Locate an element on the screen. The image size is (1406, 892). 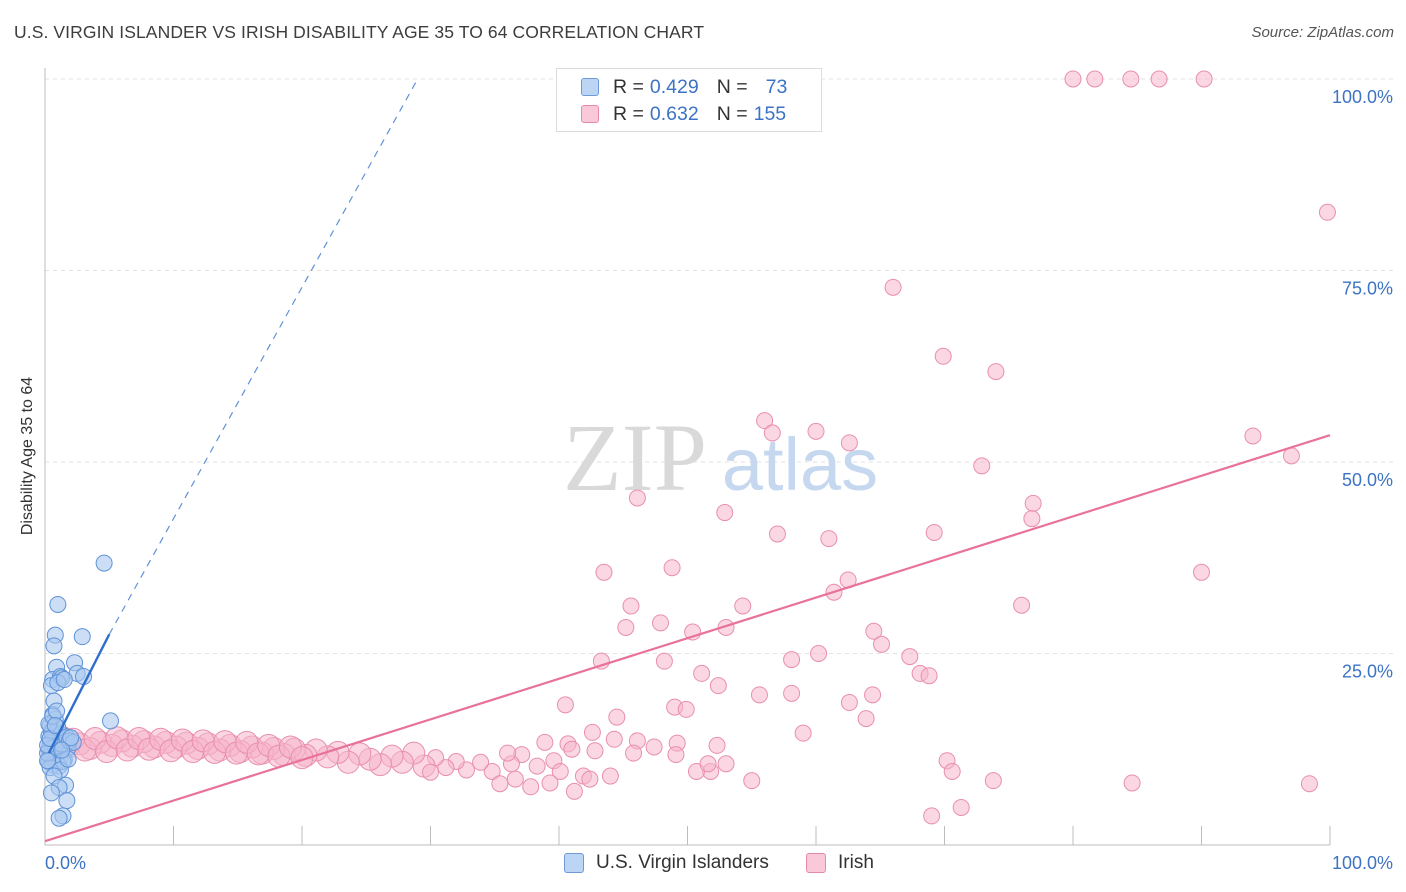
pink-r-value: 0.632 is located at coordinates (674, 113).